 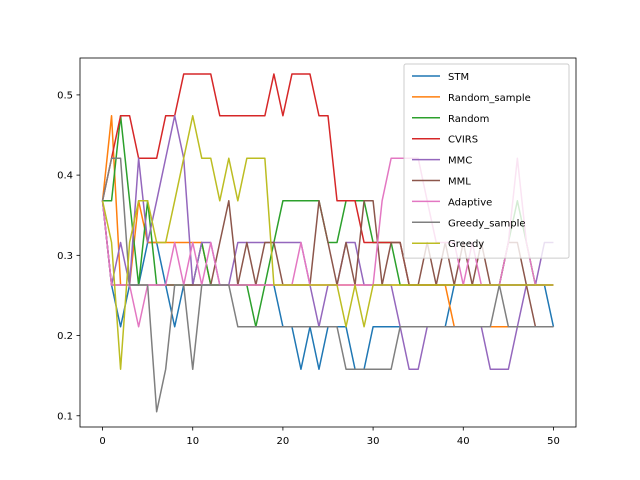 I want to click on legend-label: CVIRS, so click(x=463, y=140).